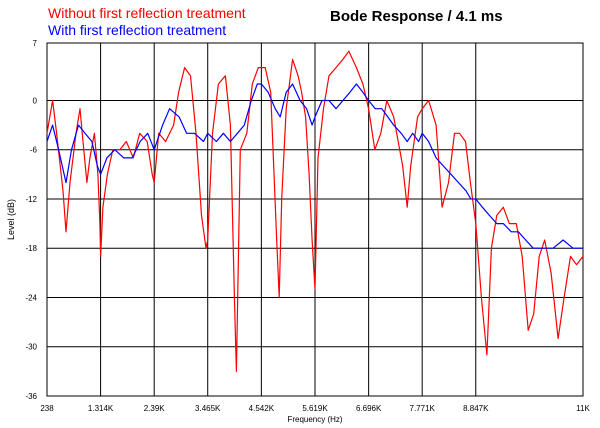 Image resolution: width=600 pixels, height=428 pixels. Describe the element at coordinates (369, 408) in the screenshot. I see `x-tick-label: 6.696K` at that location.